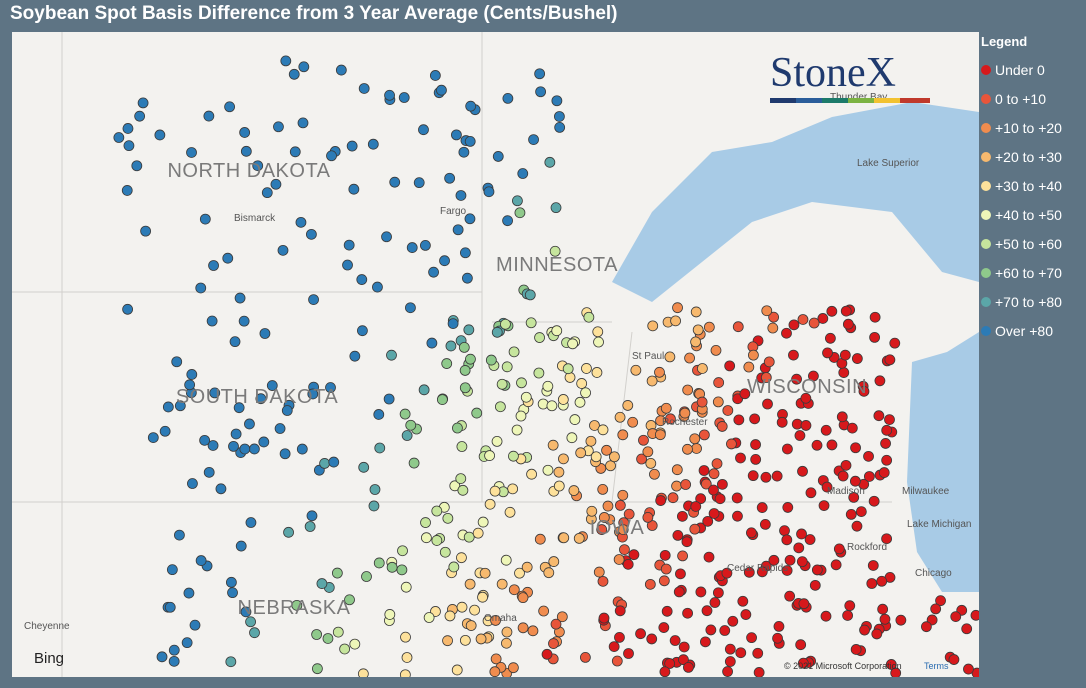 The width and height of the screenshot is (1086, 688). I want to click on legend-item: 0 to +10, so click(1021, 98).